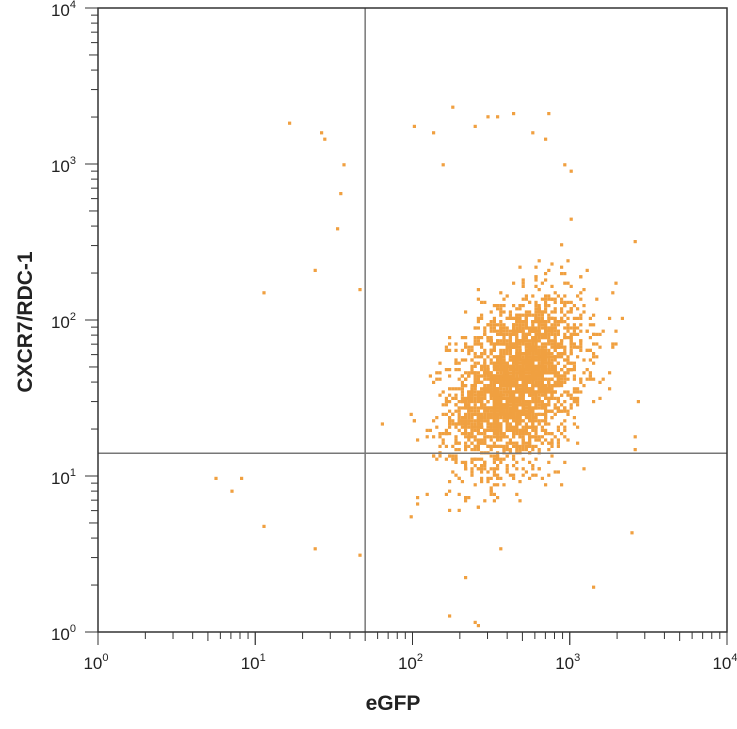 This screenshot has height=729, width=737. What do you see at coordinates (412, 638) in the screenshot?
I see `x-axis-ticks` at bounding box center [412, 638].